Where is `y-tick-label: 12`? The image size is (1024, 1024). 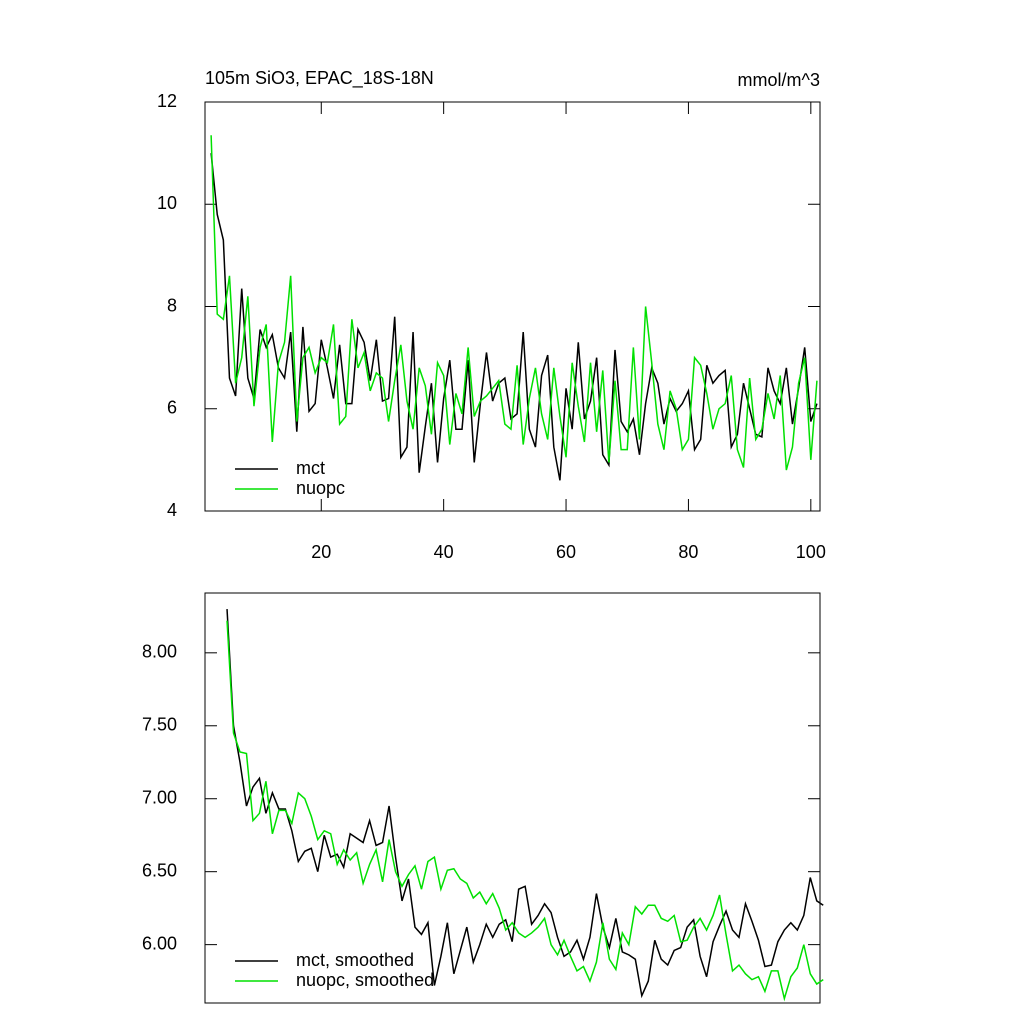 y-tick-label: 12 is located at coordinates (167, 101).